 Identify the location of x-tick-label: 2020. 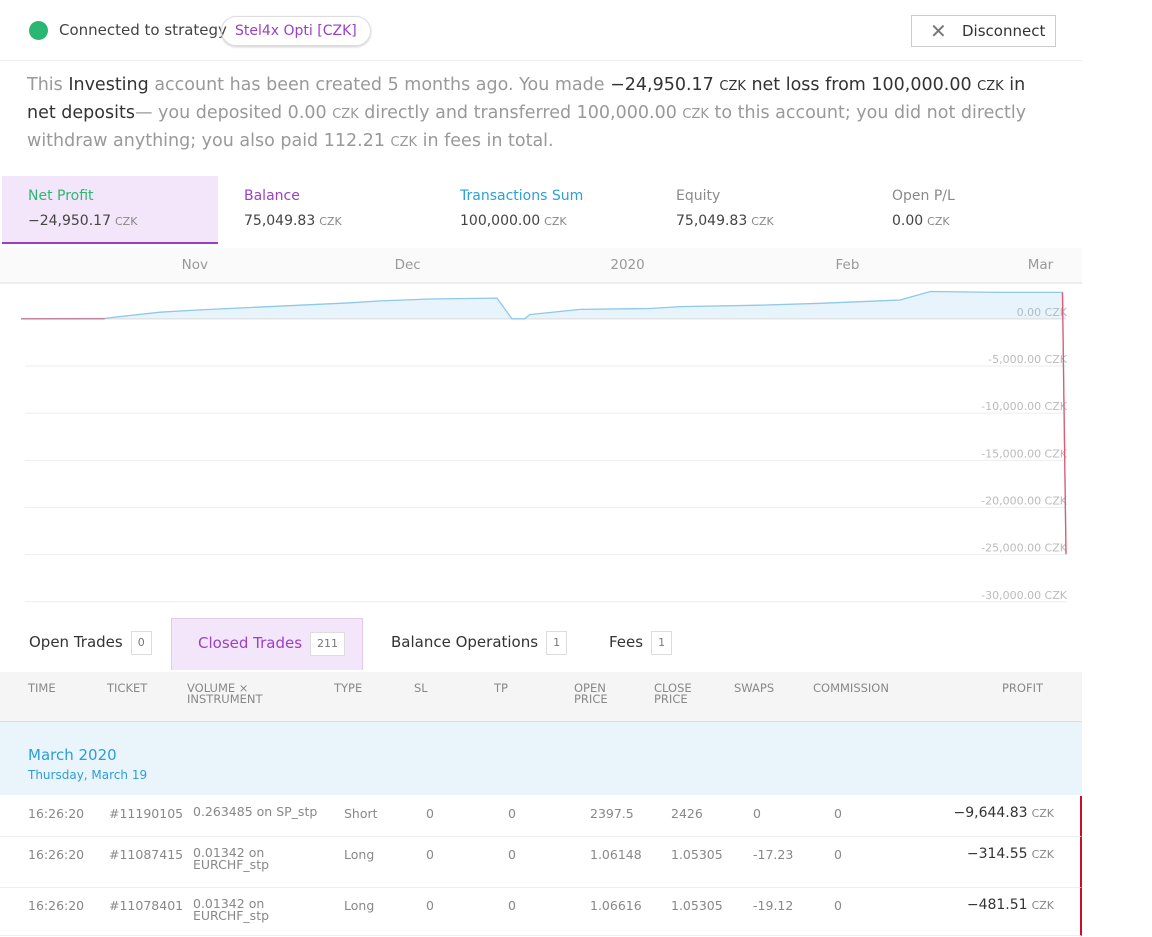
(627, 265).